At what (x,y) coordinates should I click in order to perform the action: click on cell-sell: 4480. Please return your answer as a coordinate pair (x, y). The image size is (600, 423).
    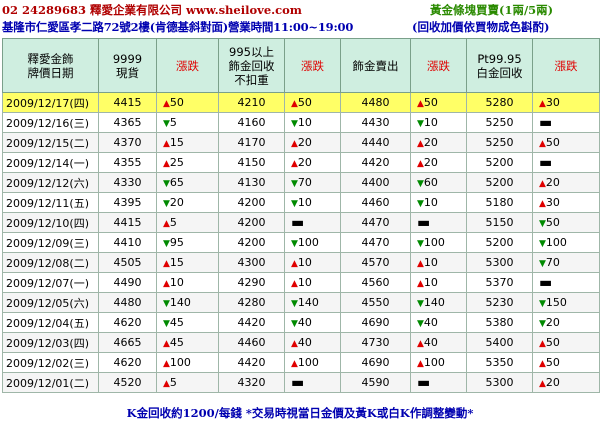
    Looking at the image, I should click on (375, 102).